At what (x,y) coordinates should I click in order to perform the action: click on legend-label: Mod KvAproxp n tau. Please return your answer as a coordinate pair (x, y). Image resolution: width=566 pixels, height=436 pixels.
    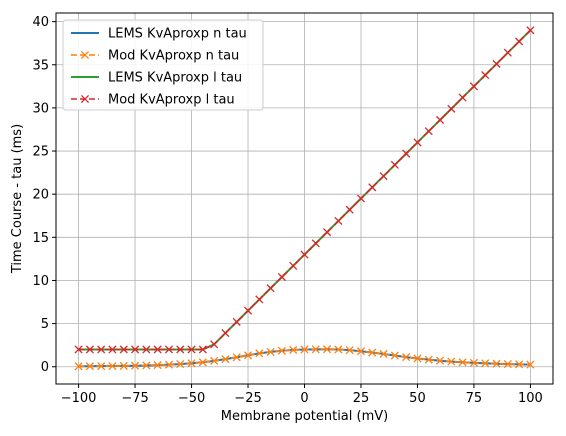
    Looking at the image, I should click on (173, 56).